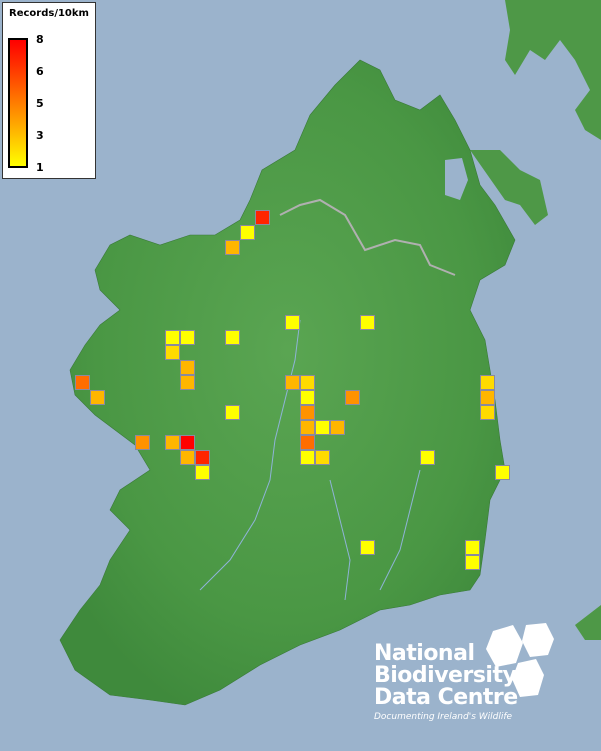 This screenshot has width=601, height=751. What do you see at coordinates (40, 167) in the screenshot?
I see `legend-label-1: 1` at bounding box center [40, 167].